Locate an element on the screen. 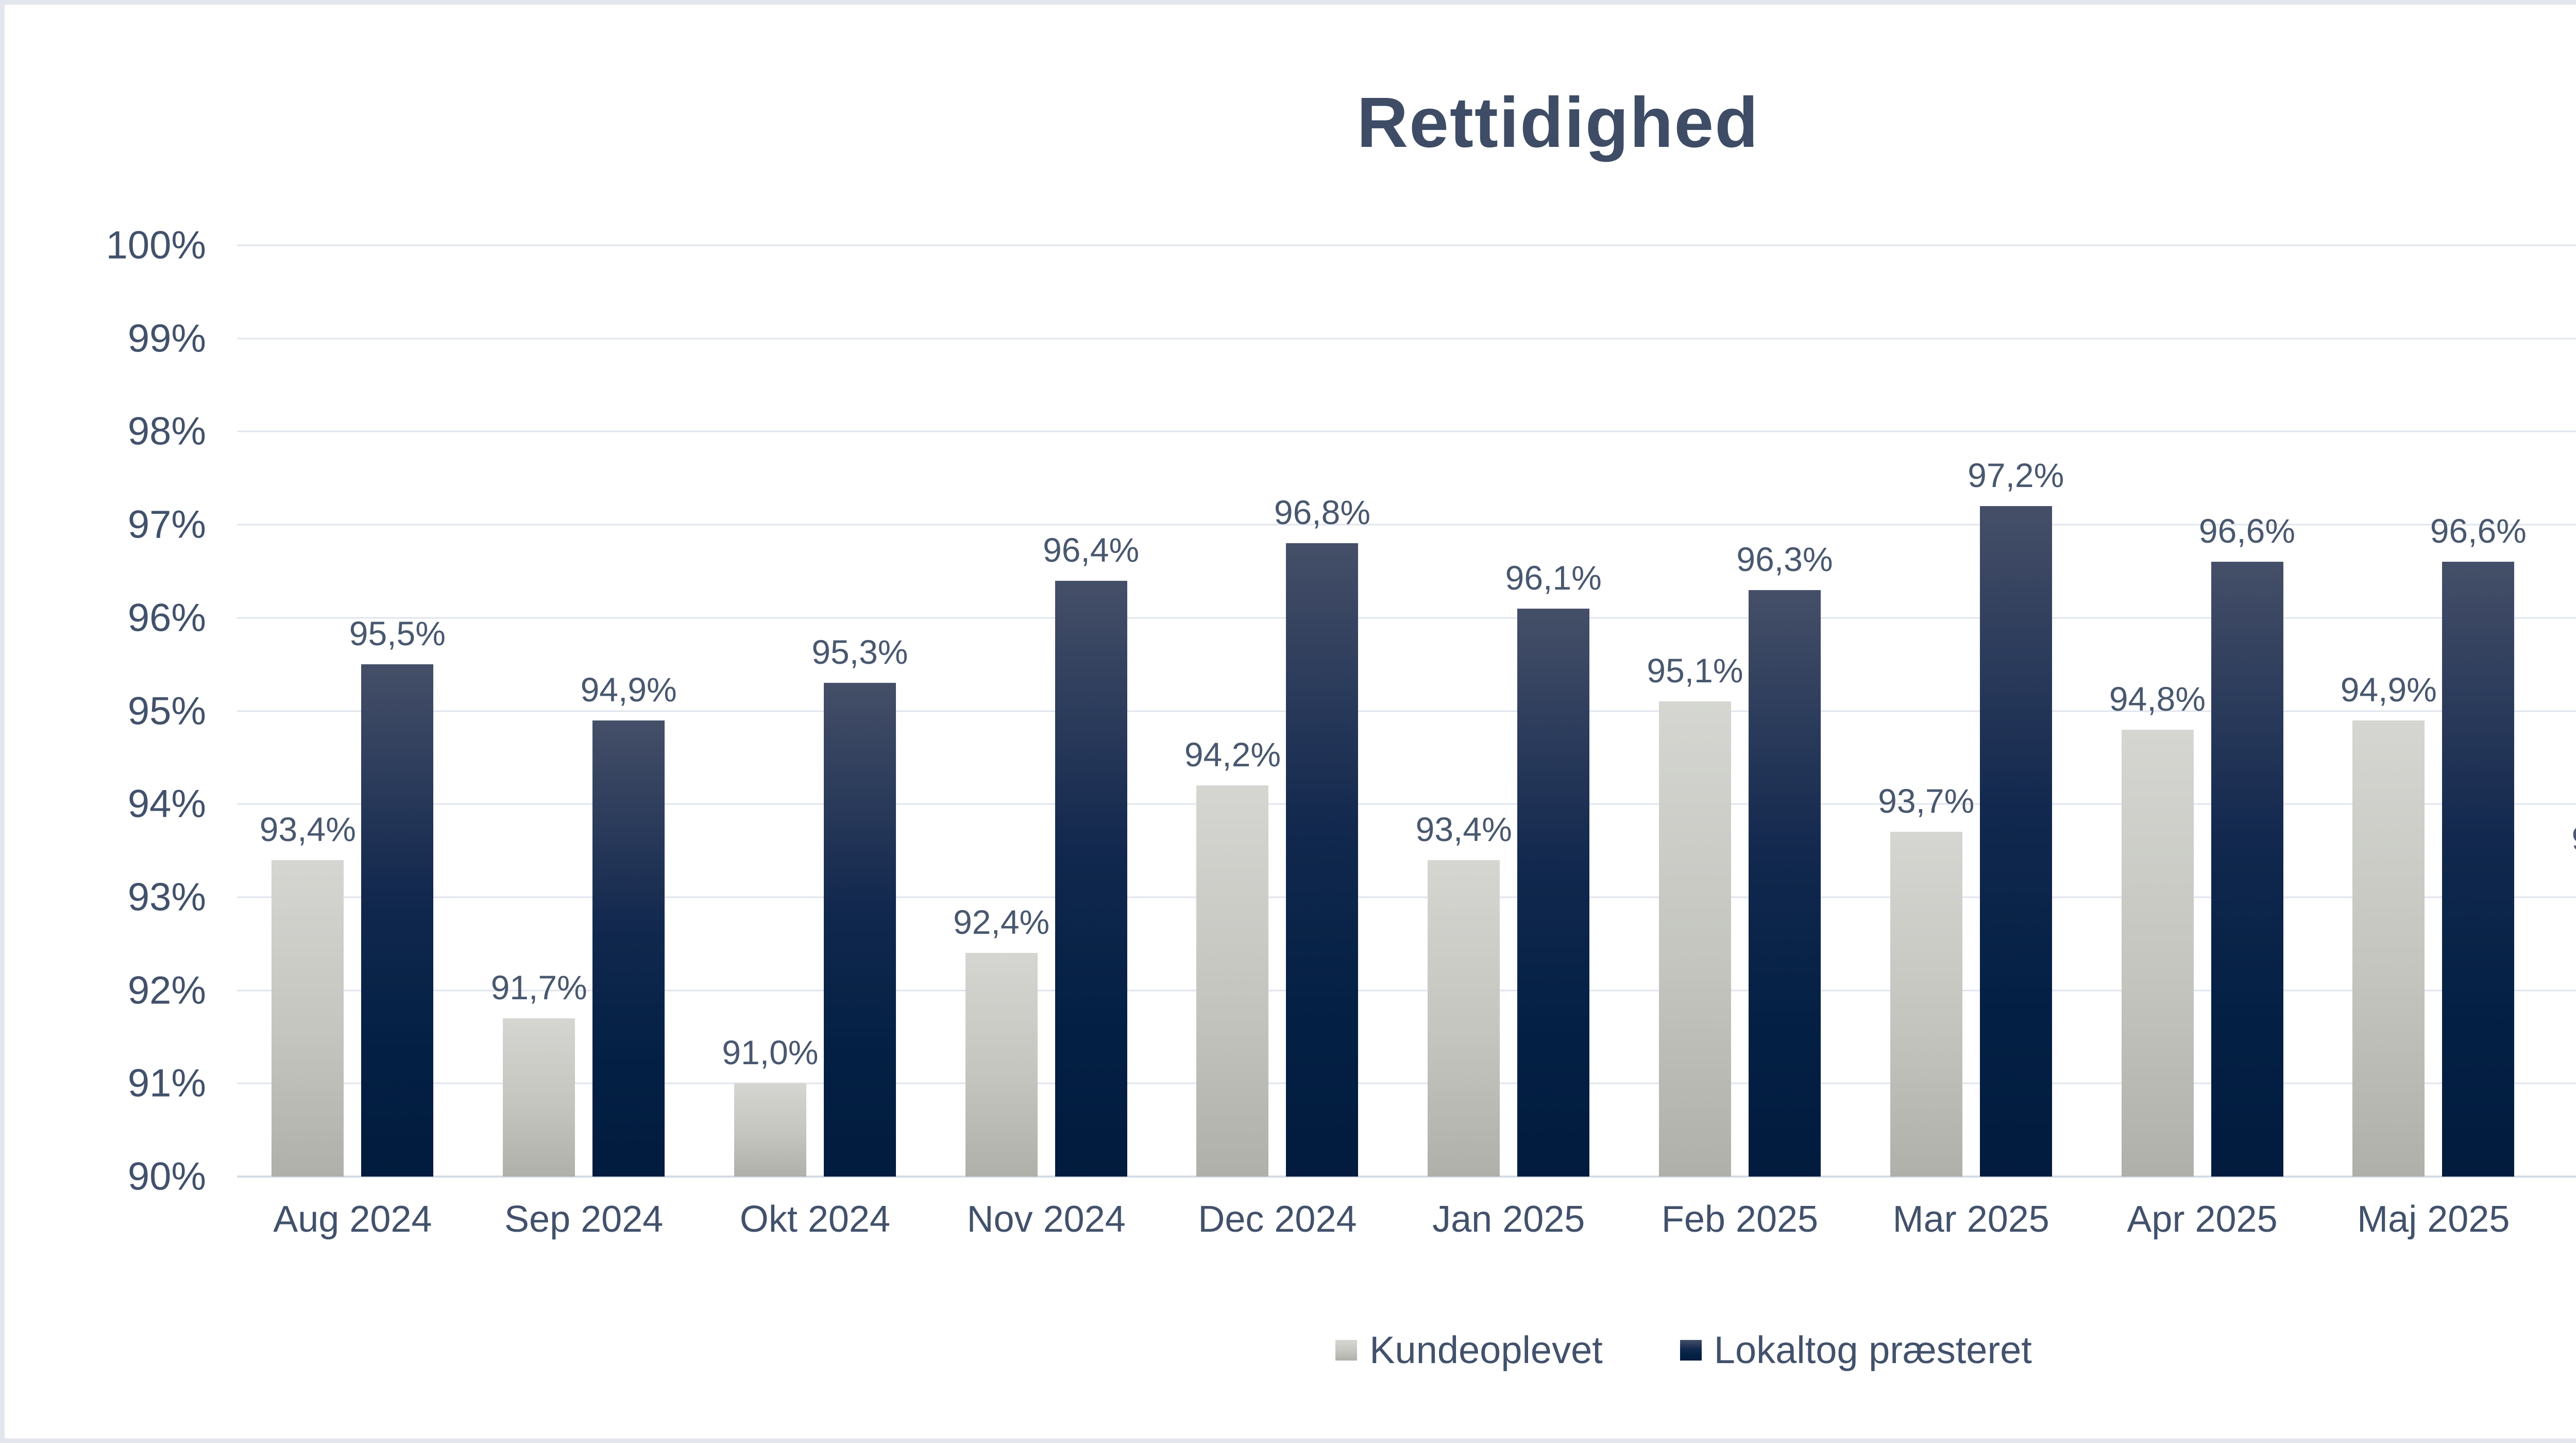 The image size is (2576, 1443). bar-kundeoplevet: 94,9% is located at coordinates (2389, 923).